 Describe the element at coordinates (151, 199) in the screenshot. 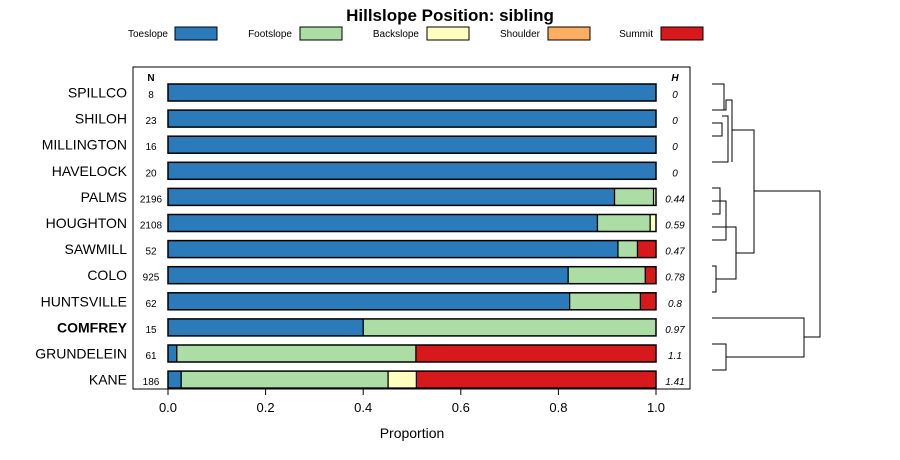

I see `n-value: 2196` at that location.